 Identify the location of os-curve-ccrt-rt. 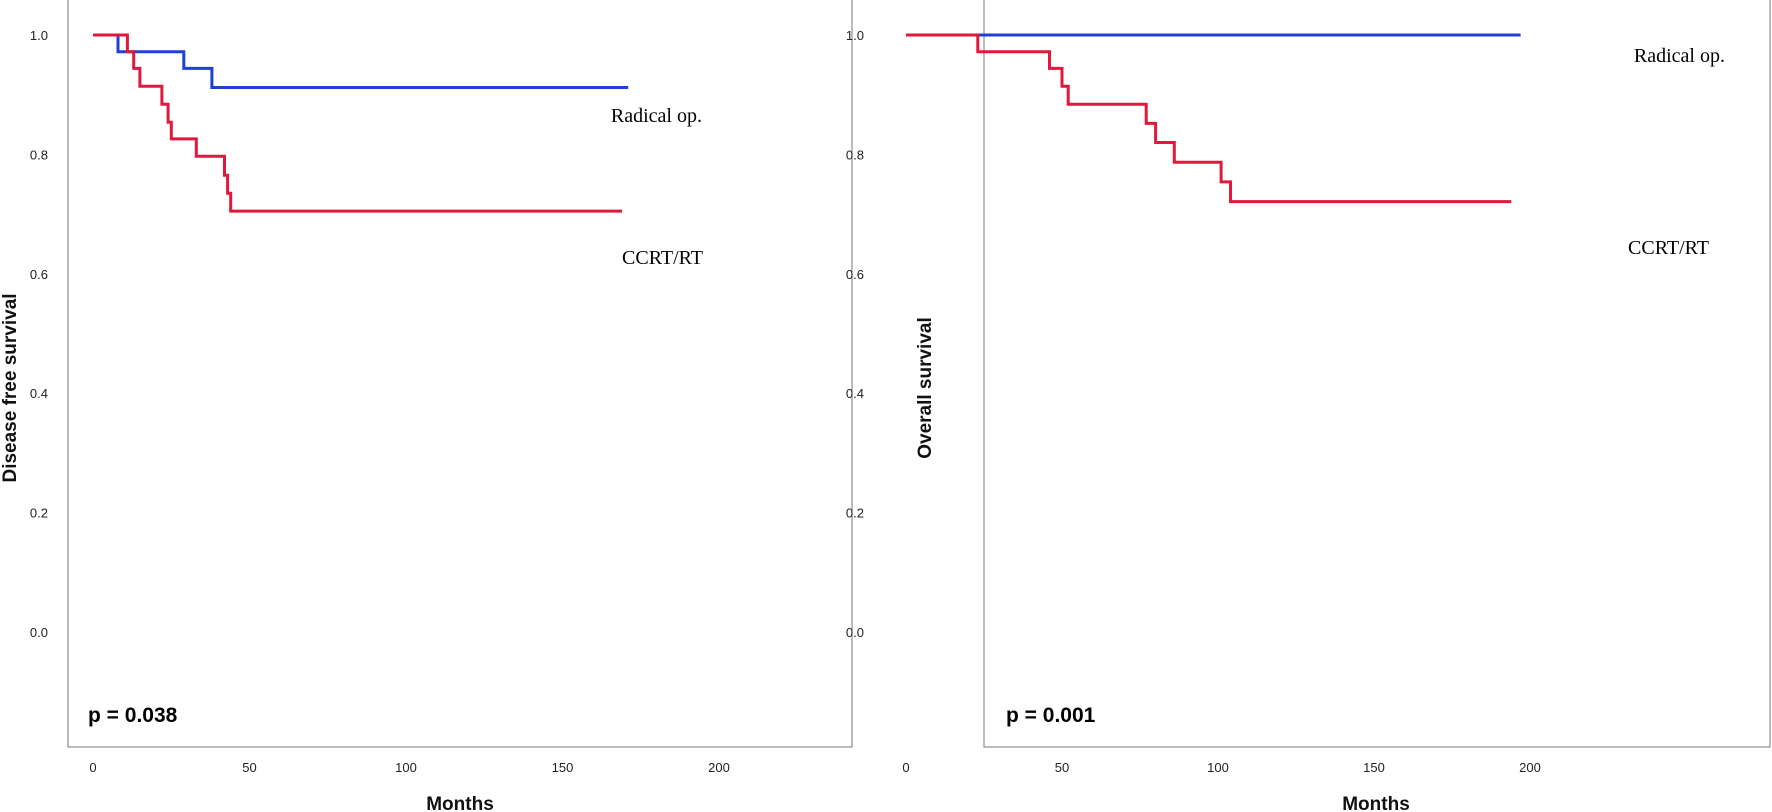
(1209, 118).